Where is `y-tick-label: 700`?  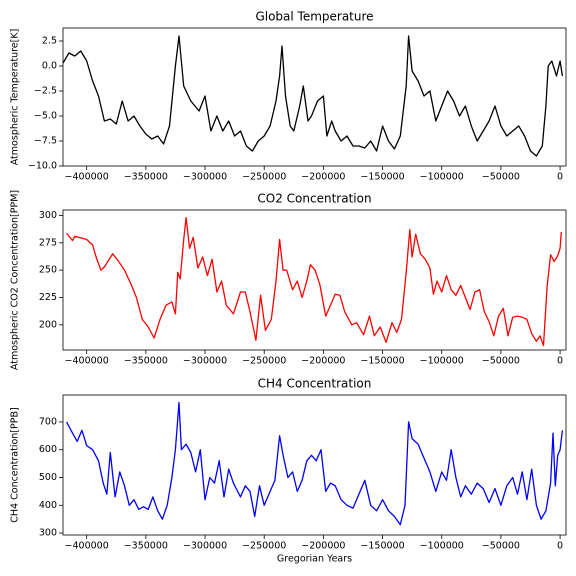 y-tick-label: 700 is located at coordinates (48, 421).